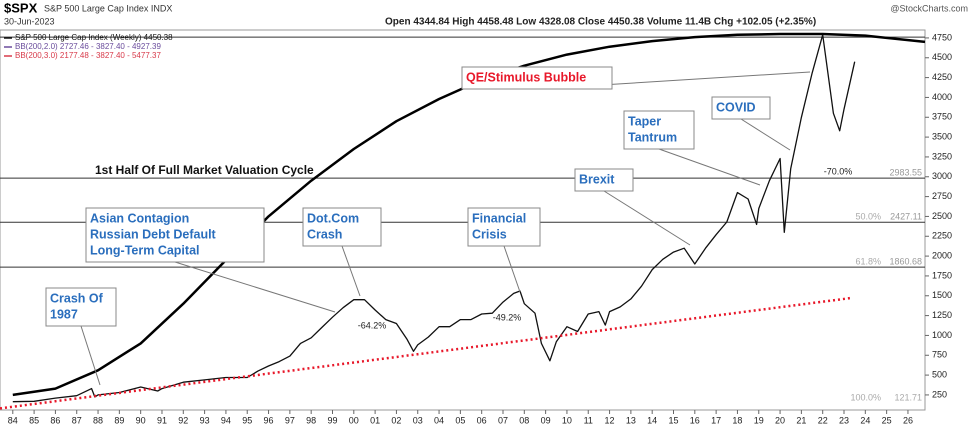 The image size is (973, 428). What do you see at coordinates (162, 420) in the screenshot?
I see `x-tick-label: 91` at bounding box center [162, 420].